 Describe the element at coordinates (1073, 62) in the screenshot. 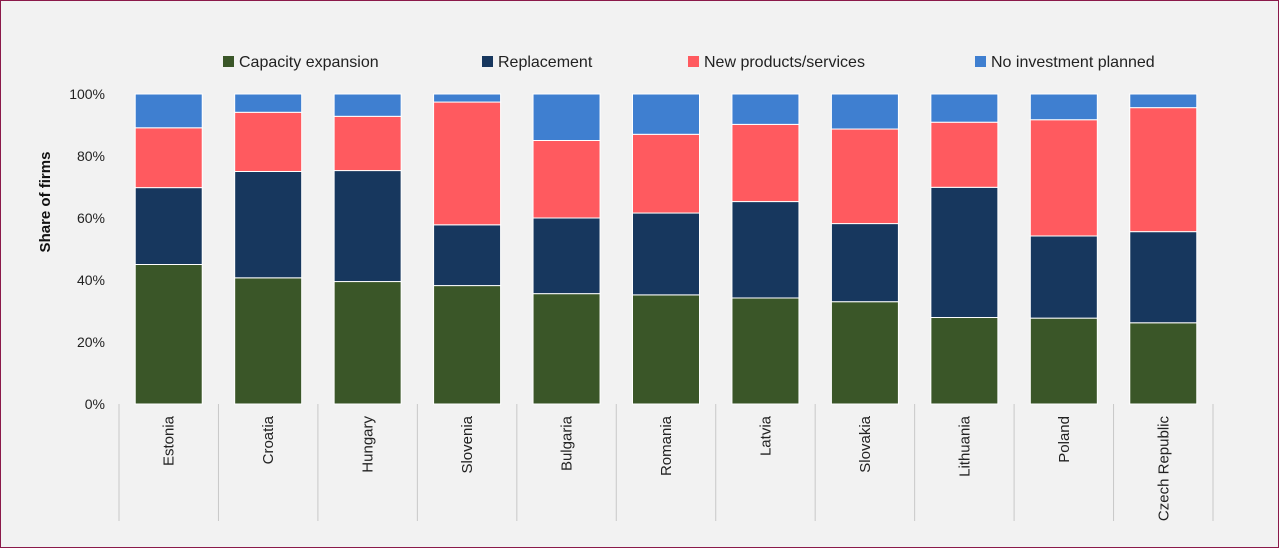

I see `legend-label: No investment planned` at that location.